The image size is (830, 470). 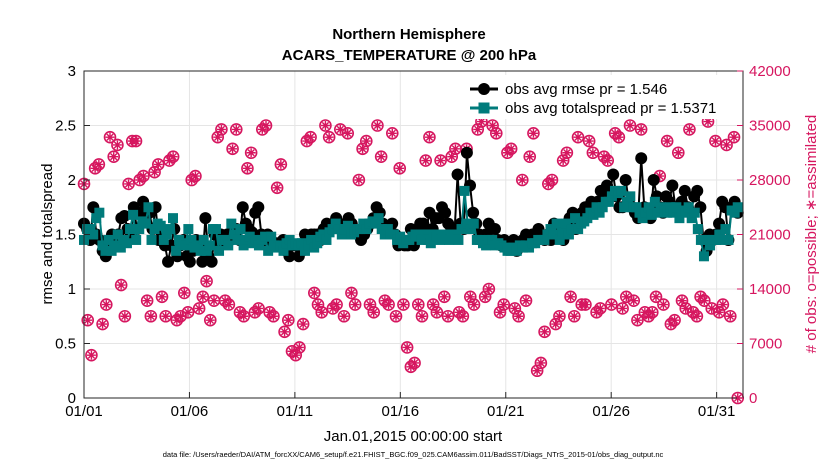 I want to click on x-tick-label: 01/21, so click(x=506, y=411).